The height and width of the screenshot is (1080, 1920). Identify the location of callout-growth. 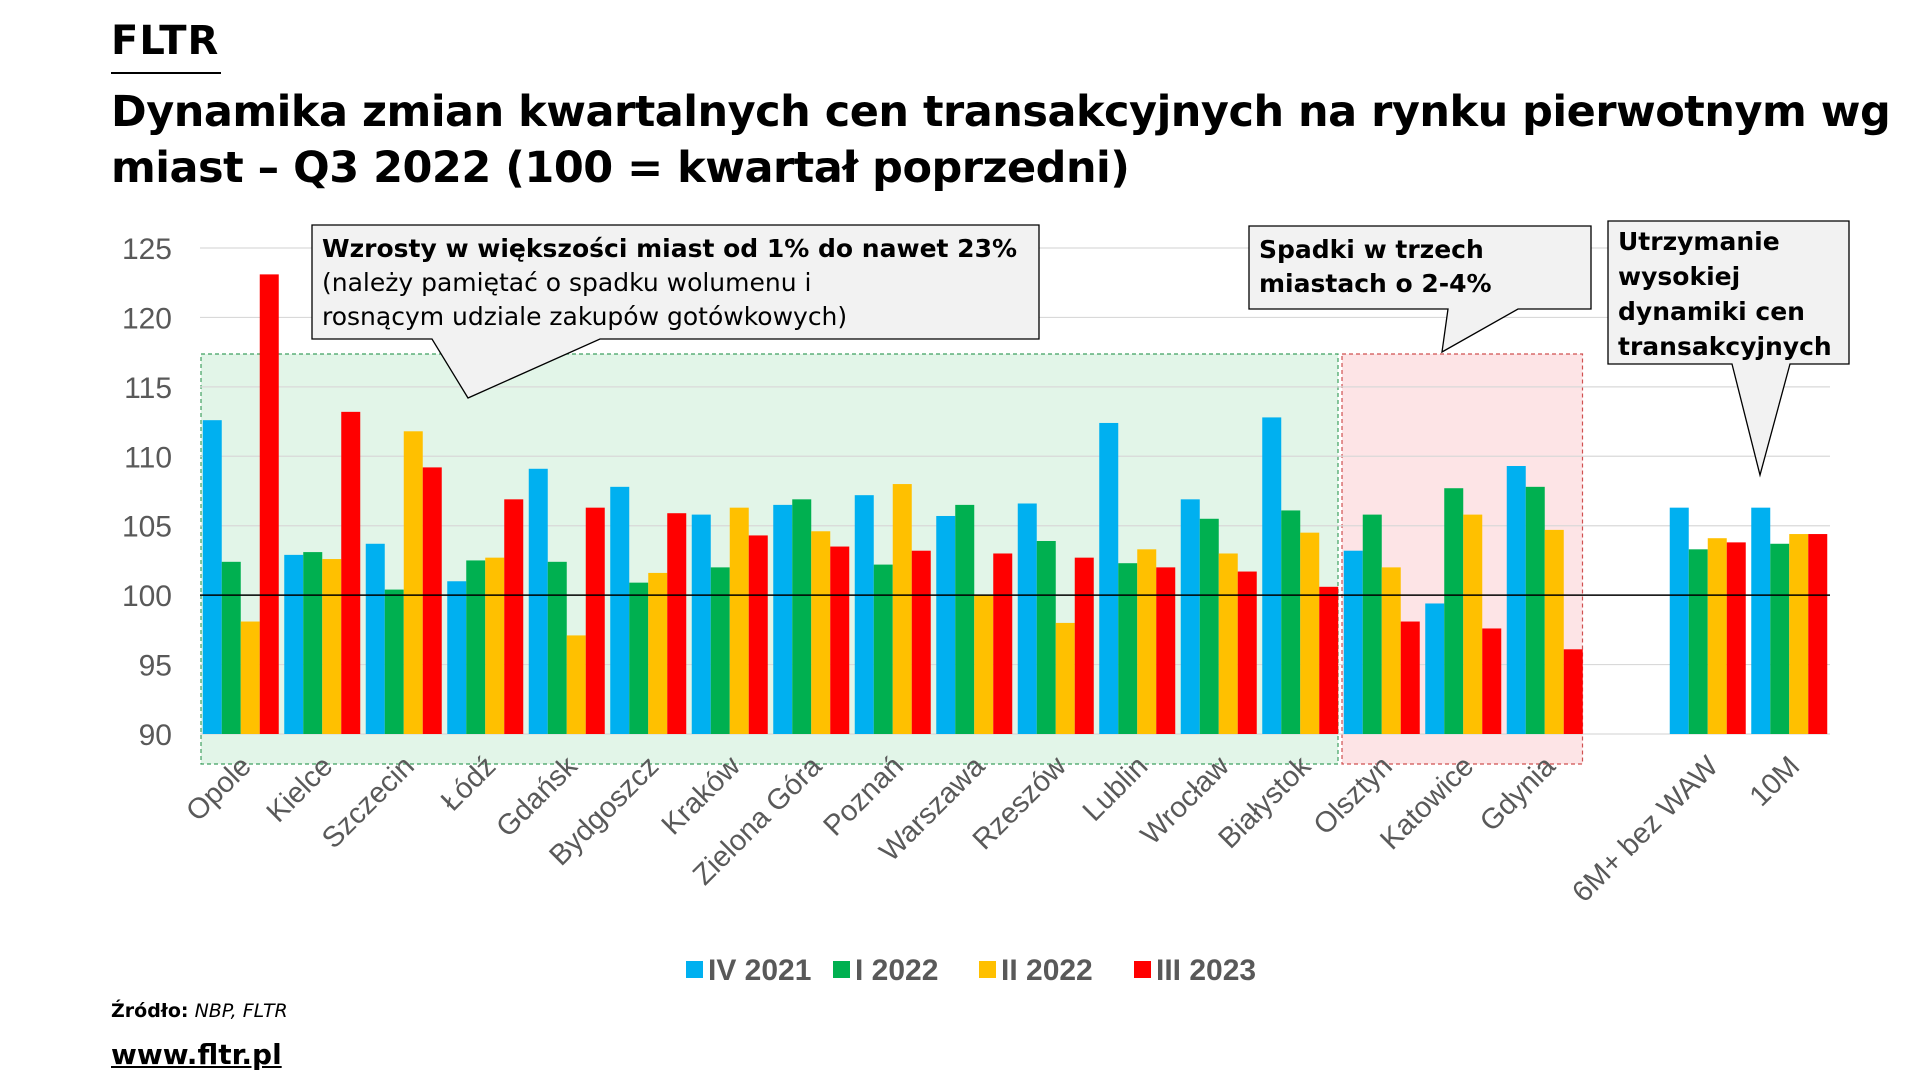
(675, 311).